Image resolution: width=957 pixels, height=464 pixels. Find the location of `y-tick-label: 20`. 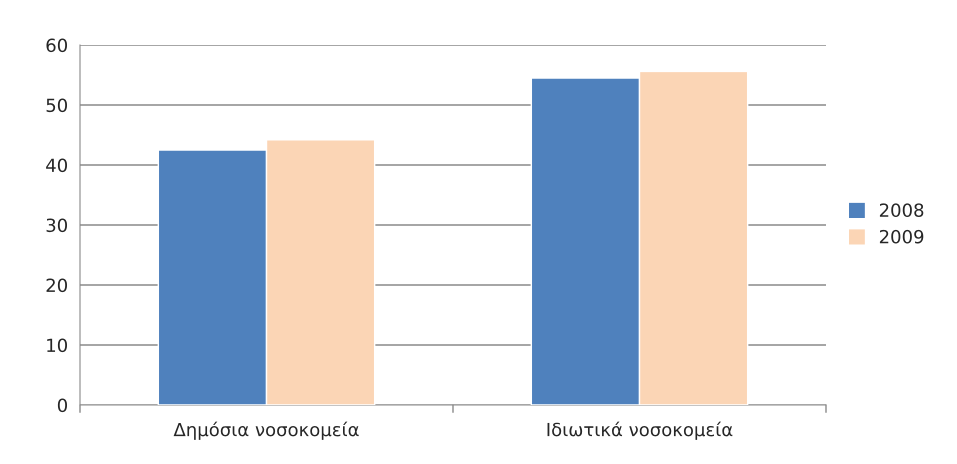

y-tick-label: 20 is located at coordinates (56, 285).